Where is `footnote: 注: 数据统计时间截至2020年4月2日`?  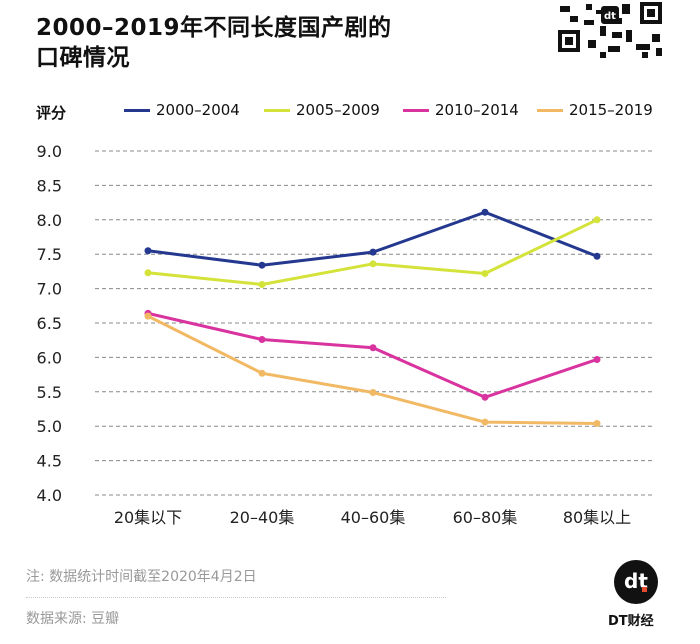
footnote: 注: 数据统计时间截至2020年4月2日 is located at coordinates (141, 577).